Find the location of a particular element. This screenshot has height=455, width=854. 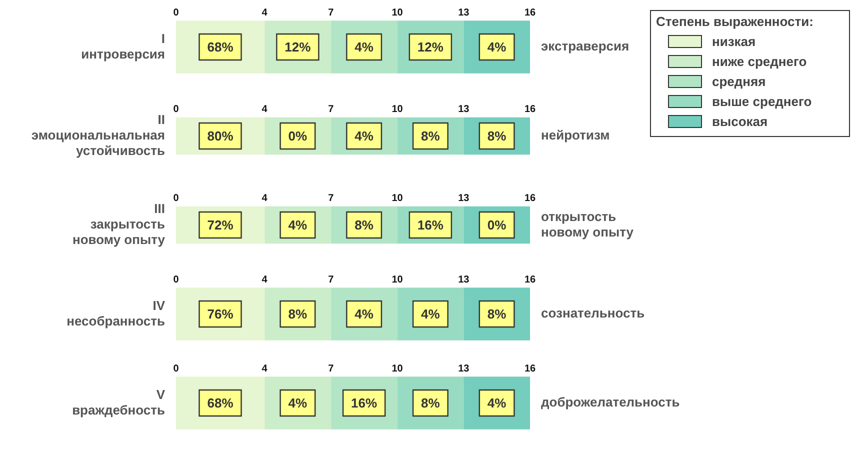

y-tick-label: II эмоциональнальная устойчивость is located at coordinates (98, 135).